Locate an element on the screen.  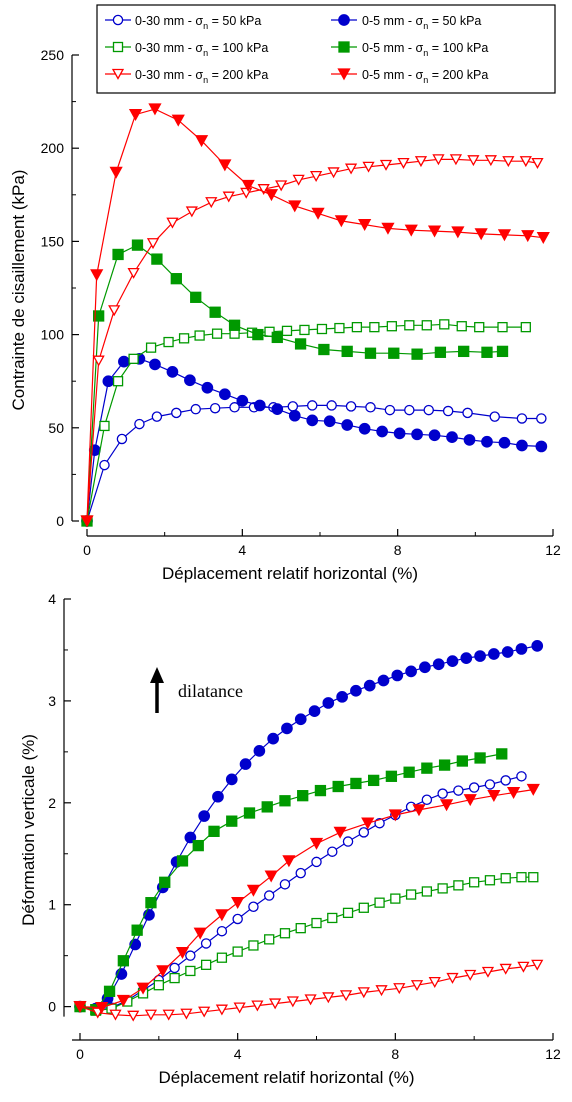
series-line is located at coordinates (314, 440).